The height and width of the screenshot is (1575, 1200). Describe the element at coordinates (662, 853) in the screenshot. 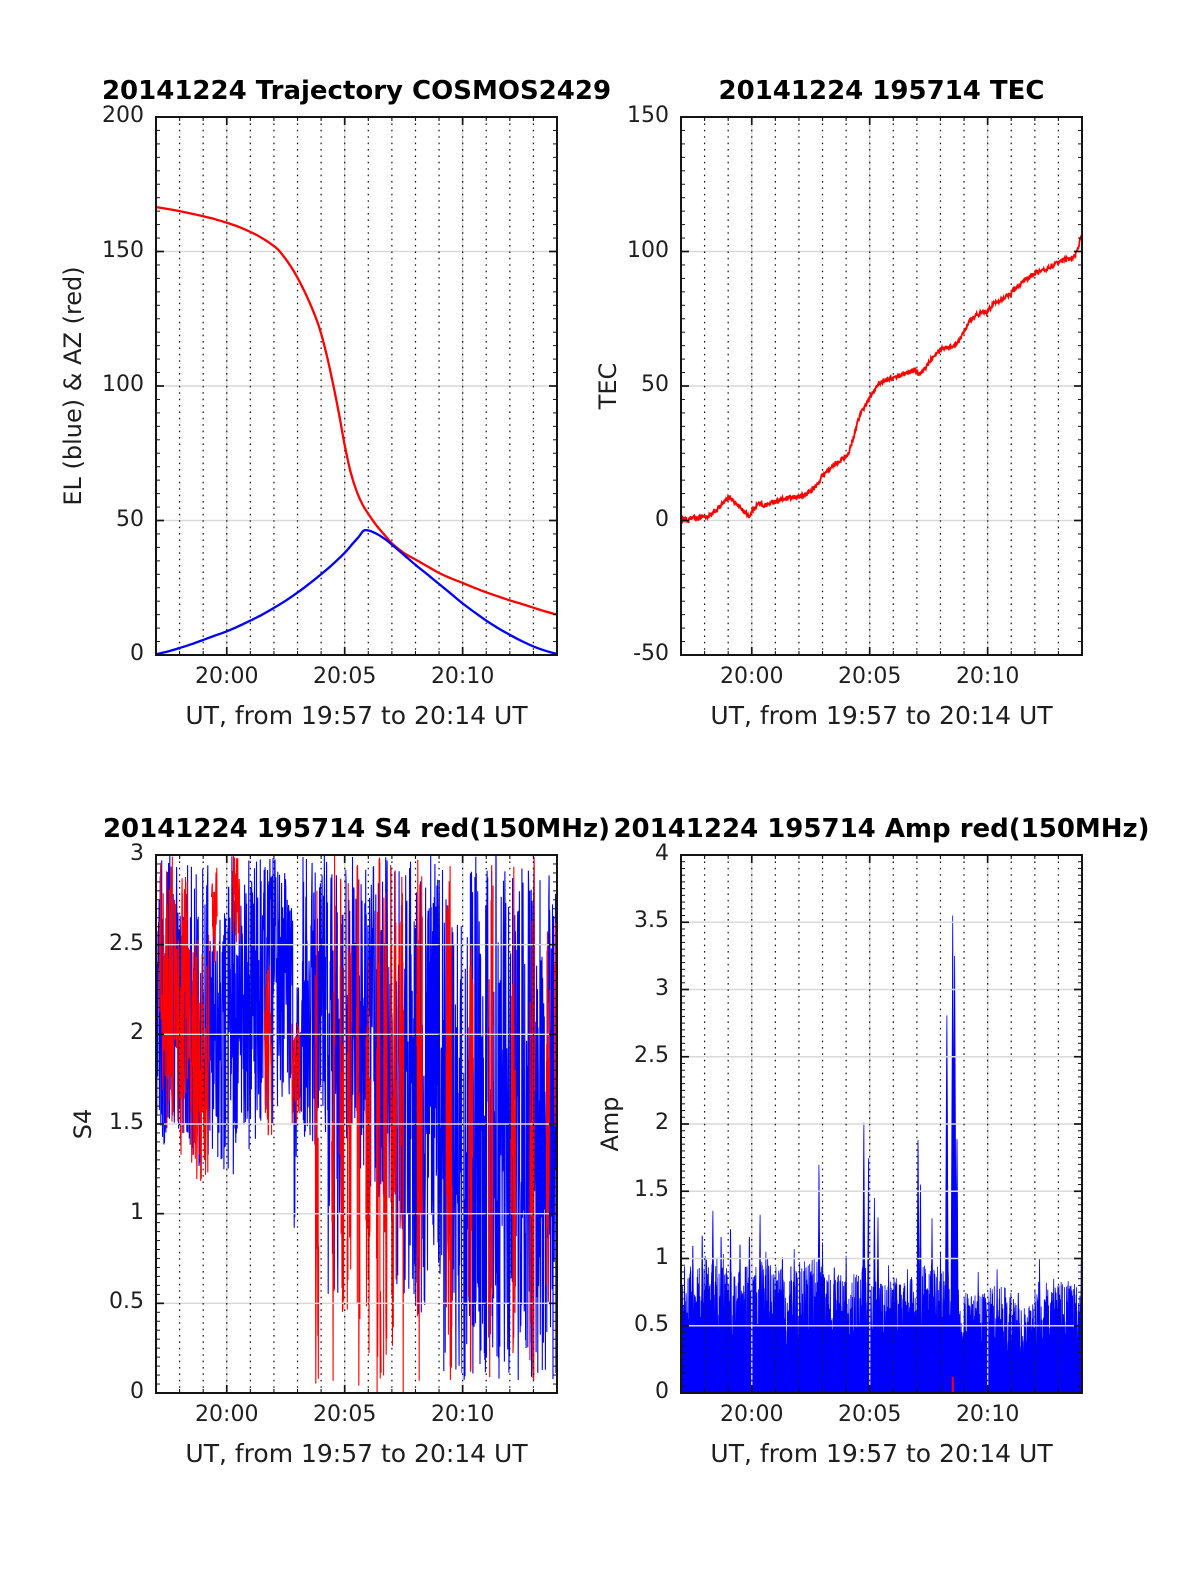

I see `y-tick-label: 4` at that location.